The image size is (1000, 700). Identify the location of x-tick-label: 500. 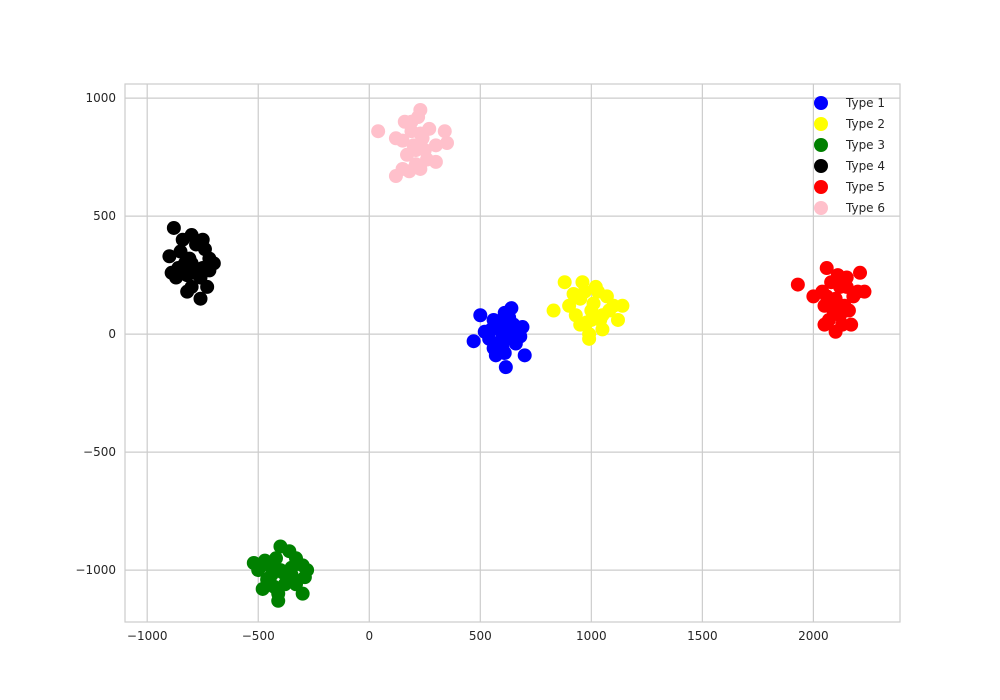
(480, 636).